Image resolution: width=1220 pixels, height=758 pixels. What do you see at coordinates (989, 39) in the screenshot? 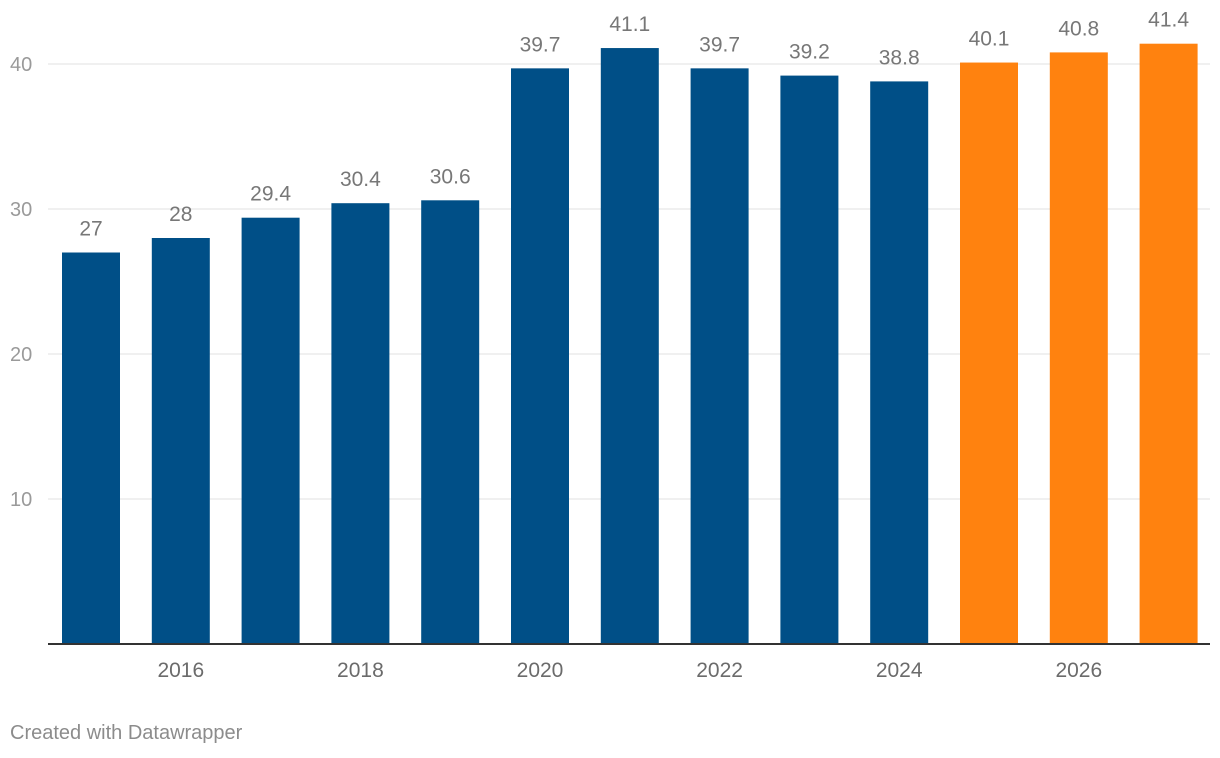
I see `value-label-2025: 40.1` at bounding box center [989, 39].